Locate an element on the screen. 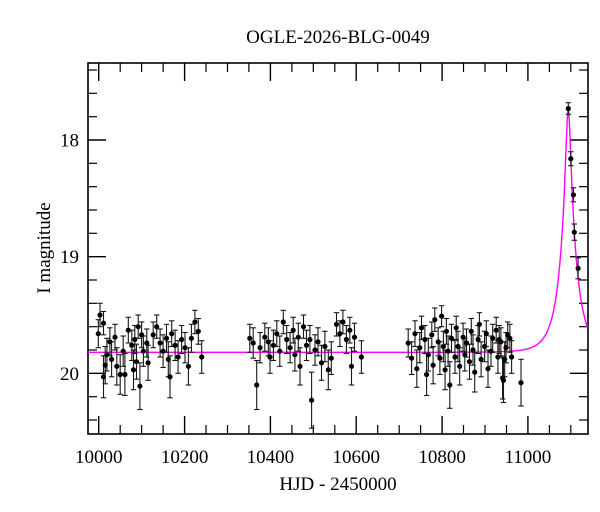 The height and width of the screenshot is (512, 600). x-tick-label: 10400 is located at coordinates (271, 457).